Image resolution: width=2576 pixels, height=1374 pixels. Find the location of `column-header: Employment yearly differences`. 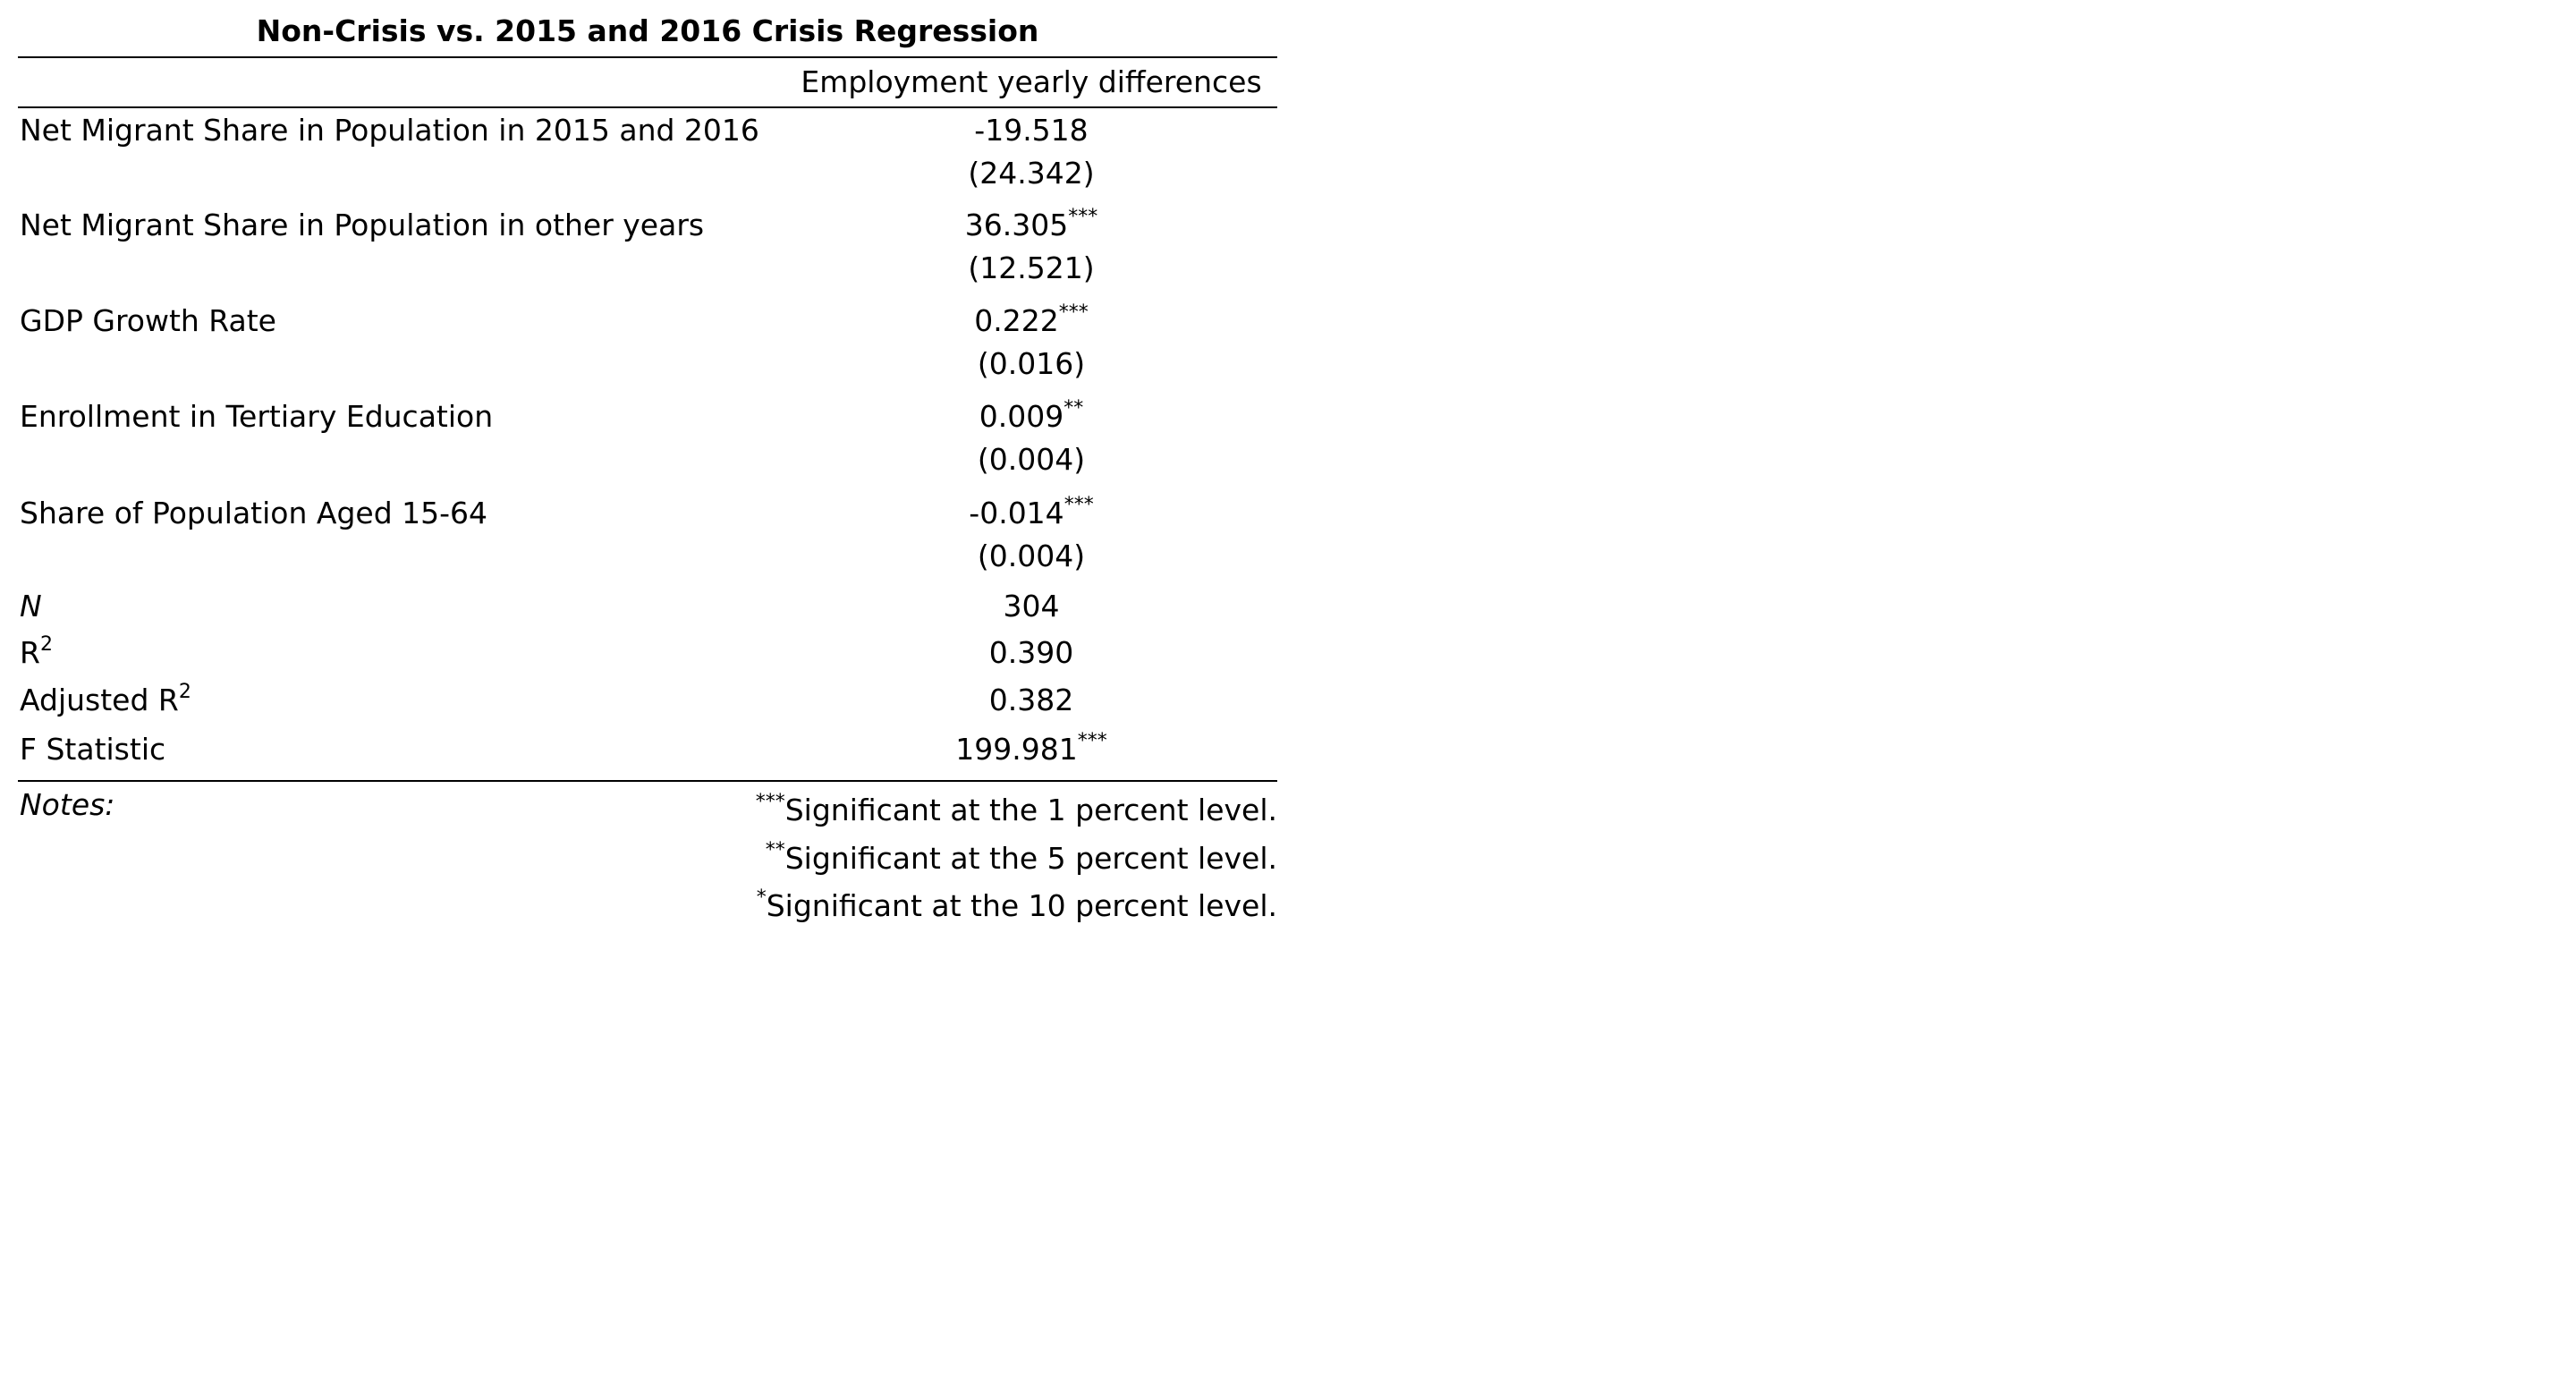

column-header: Employment yearly differences is located at coordinates (1031, 81).